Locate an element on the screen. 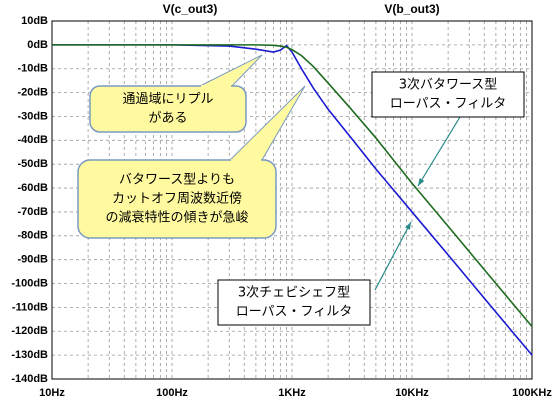 This screenshot has height=404, width=560. legend-entry: V(b_out3) is located at coordinates (411, 9).